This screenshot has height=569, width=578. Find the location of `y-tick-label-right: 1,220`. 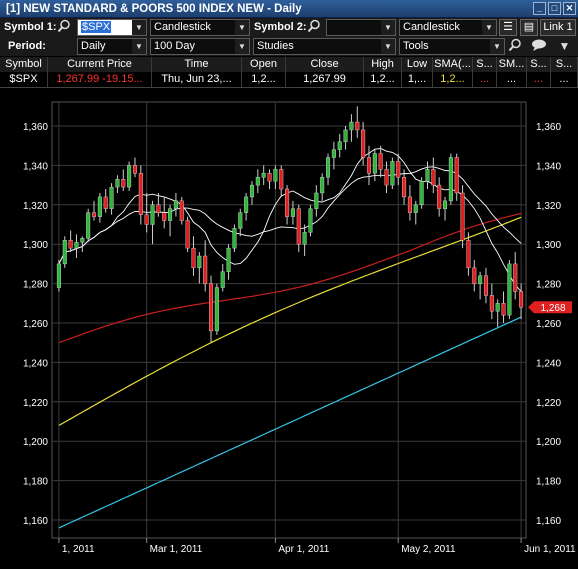

y-tick-label-right: 1,220 is located at coordinates (548, 403).